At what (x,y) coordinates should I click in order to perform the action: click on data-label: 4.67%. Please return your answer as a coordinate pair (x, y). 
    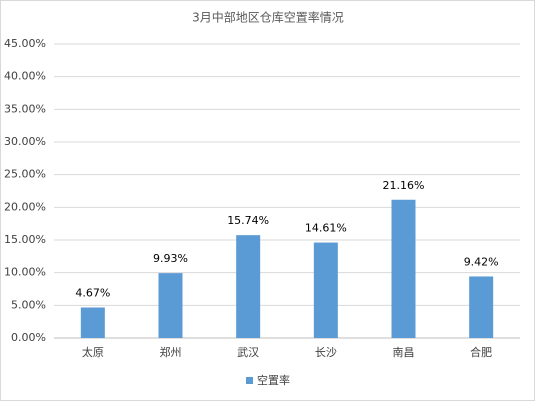
    Looking at the image, I should click on (92, 292).